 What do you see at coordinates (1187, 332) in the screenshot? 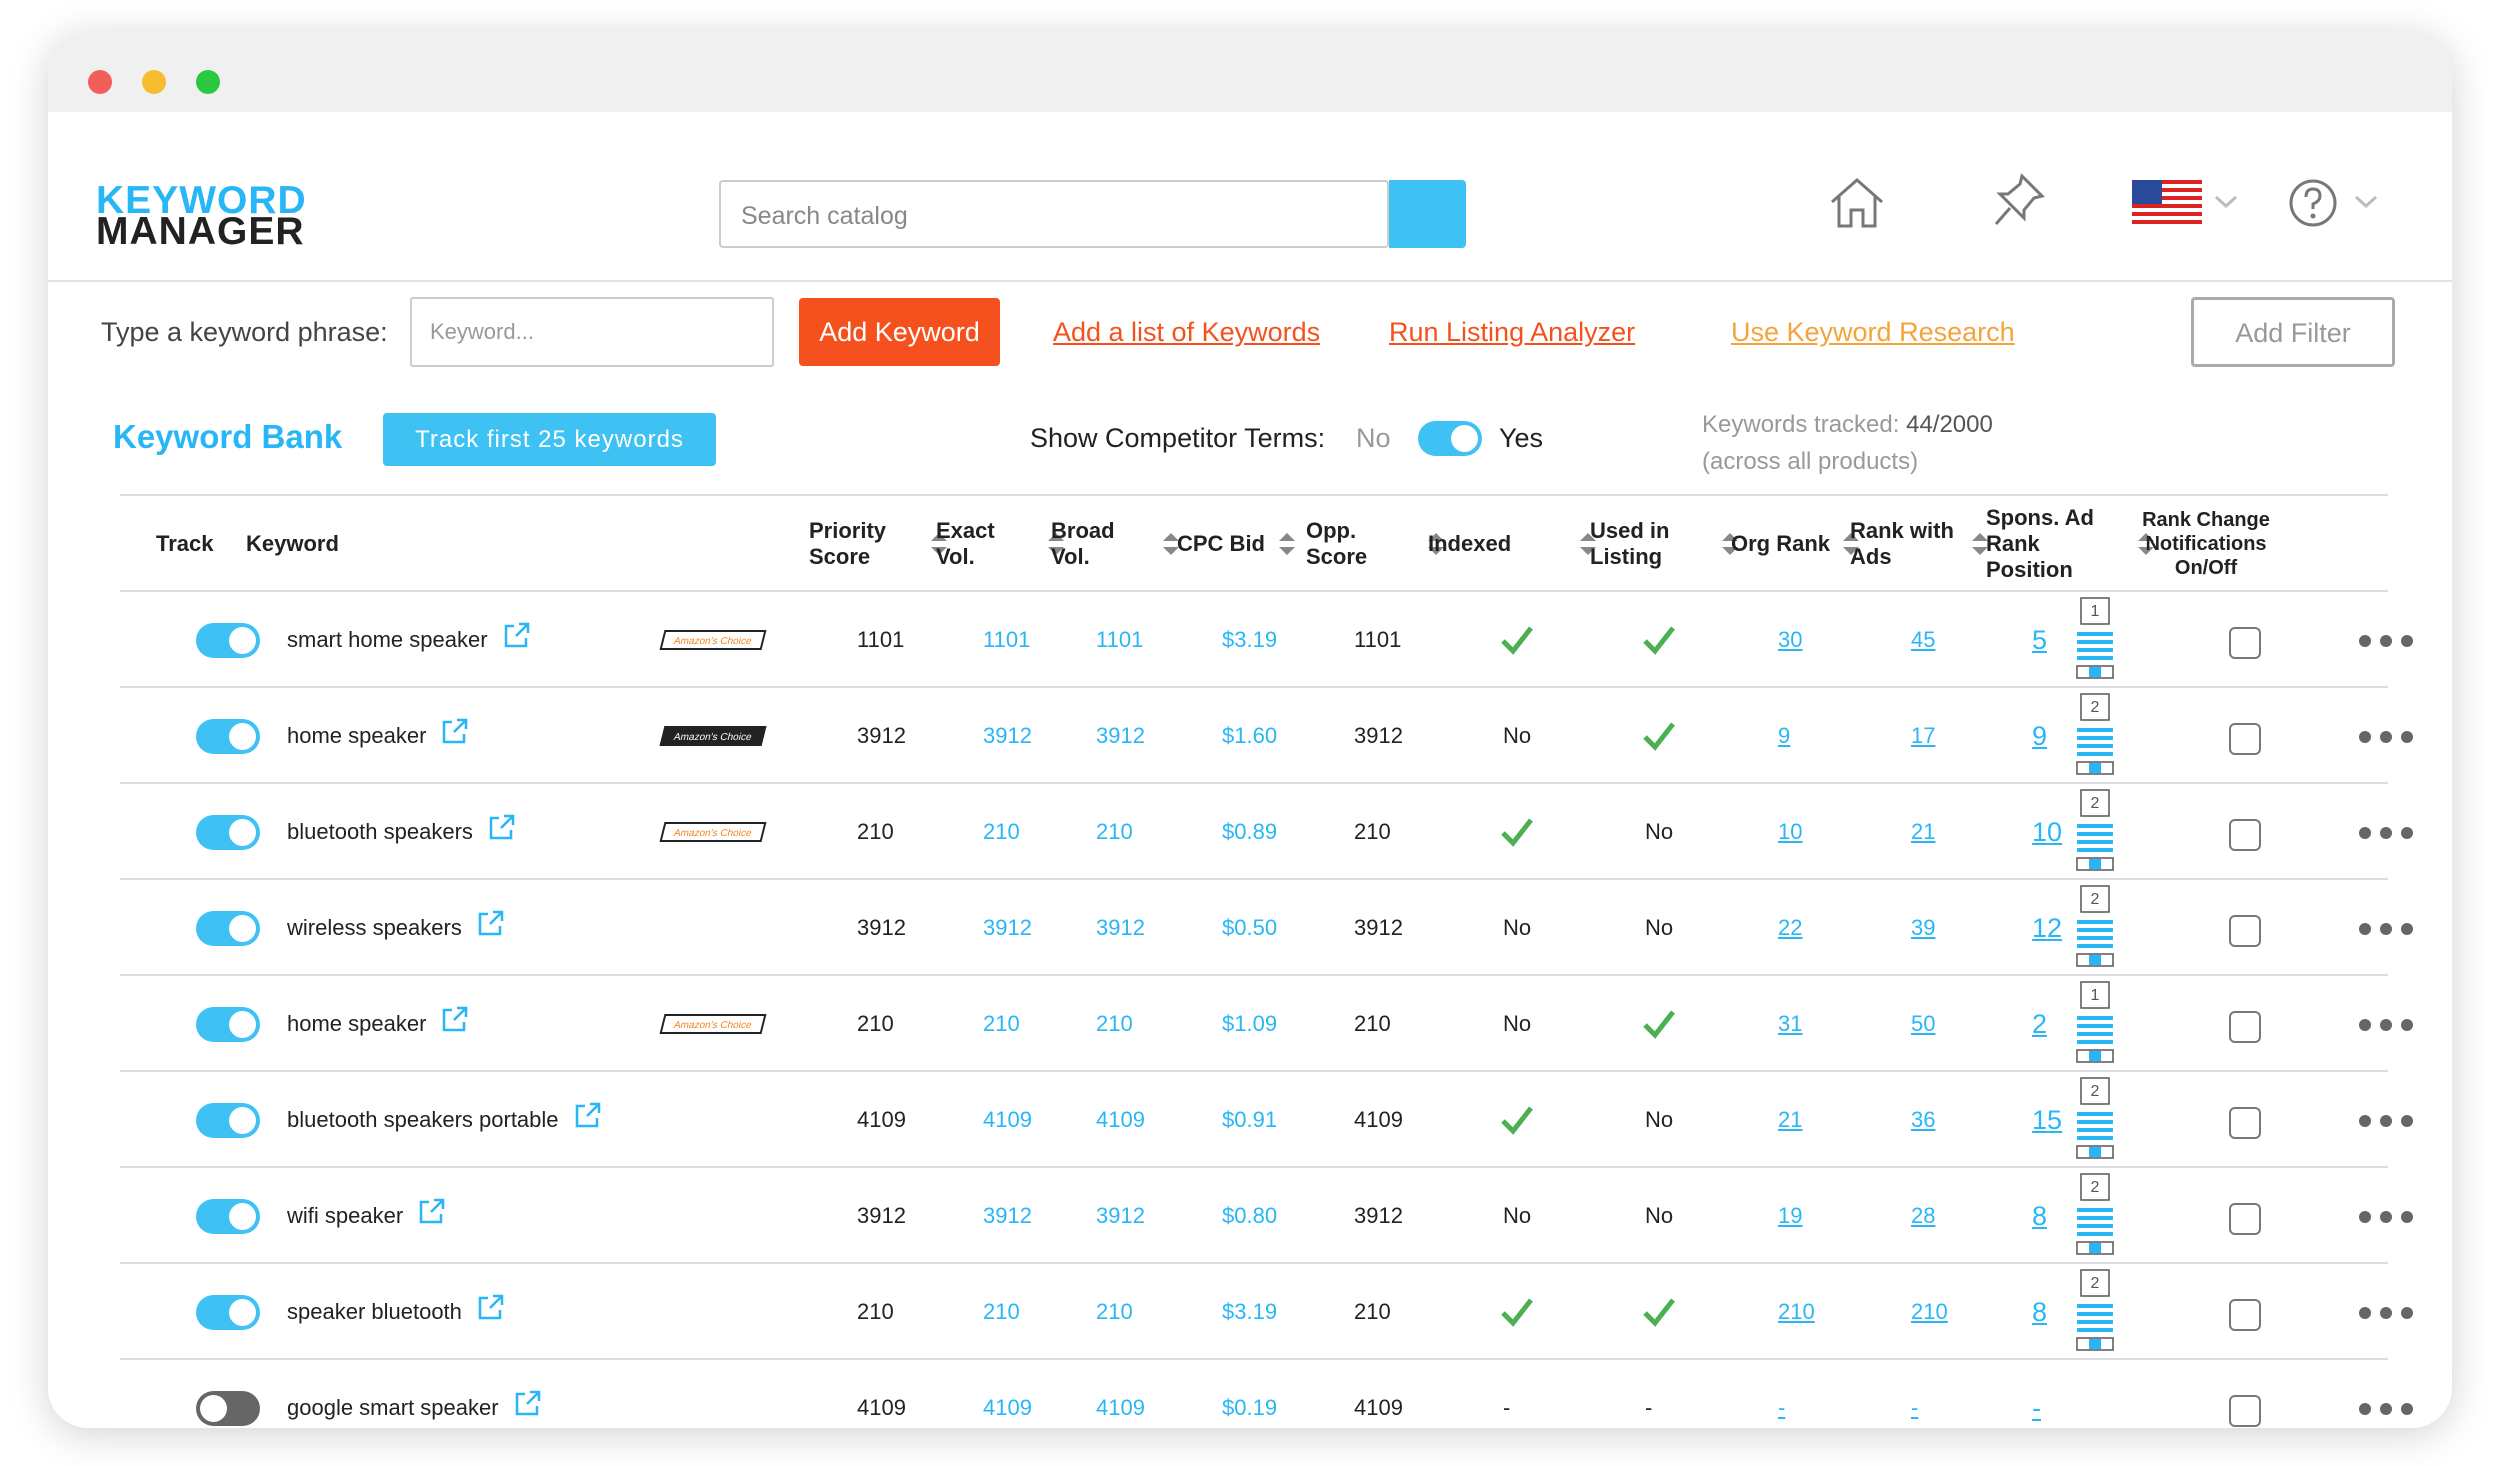
I see `add-list-link: Add a list of Keywords` at bounding box center [1187, 332].